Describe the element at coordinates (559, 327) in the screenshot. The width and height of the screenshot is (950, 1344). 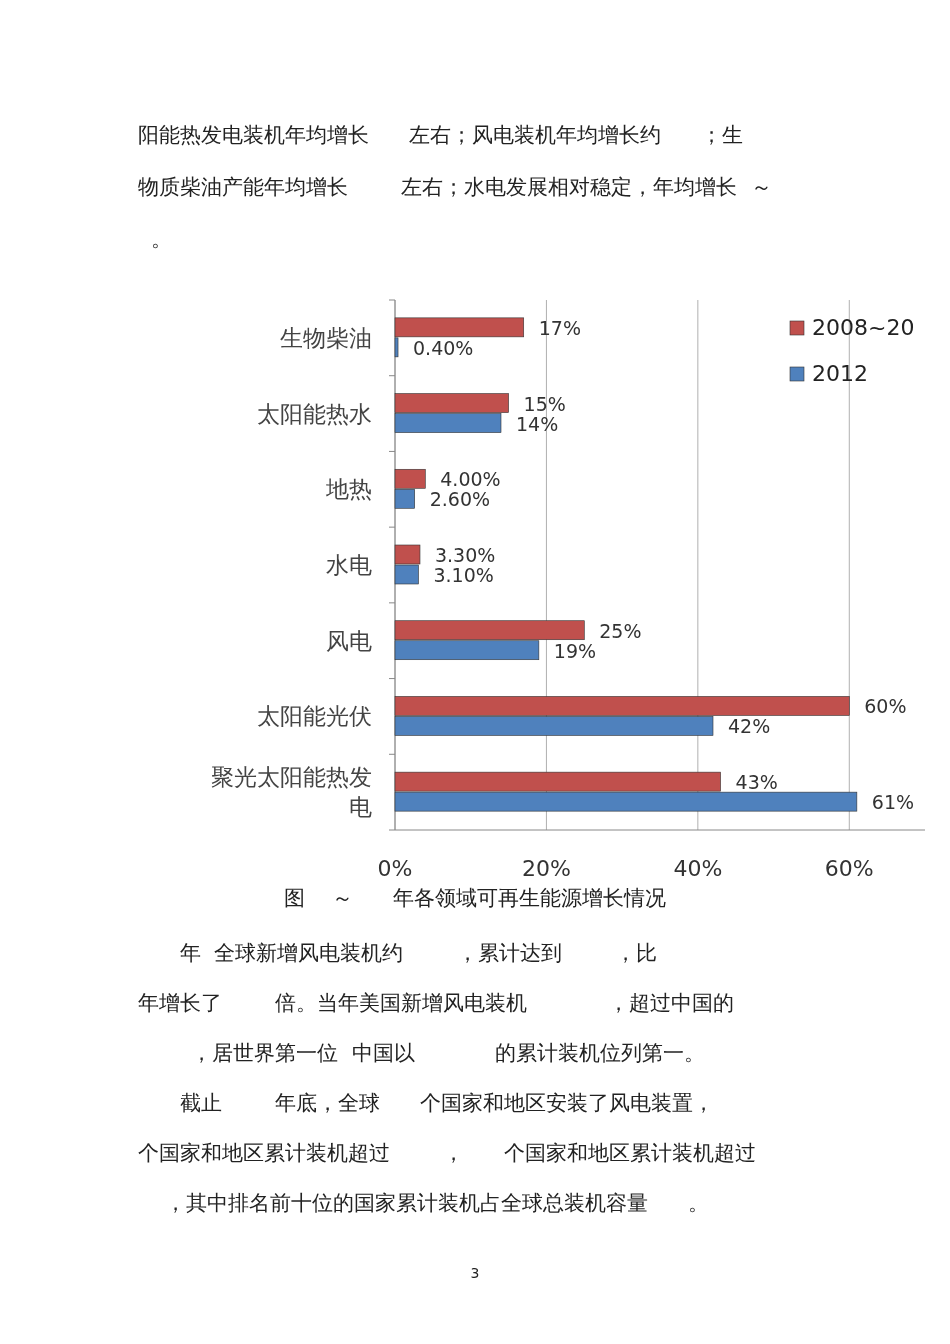
I see `data-label: 17%` at that location.